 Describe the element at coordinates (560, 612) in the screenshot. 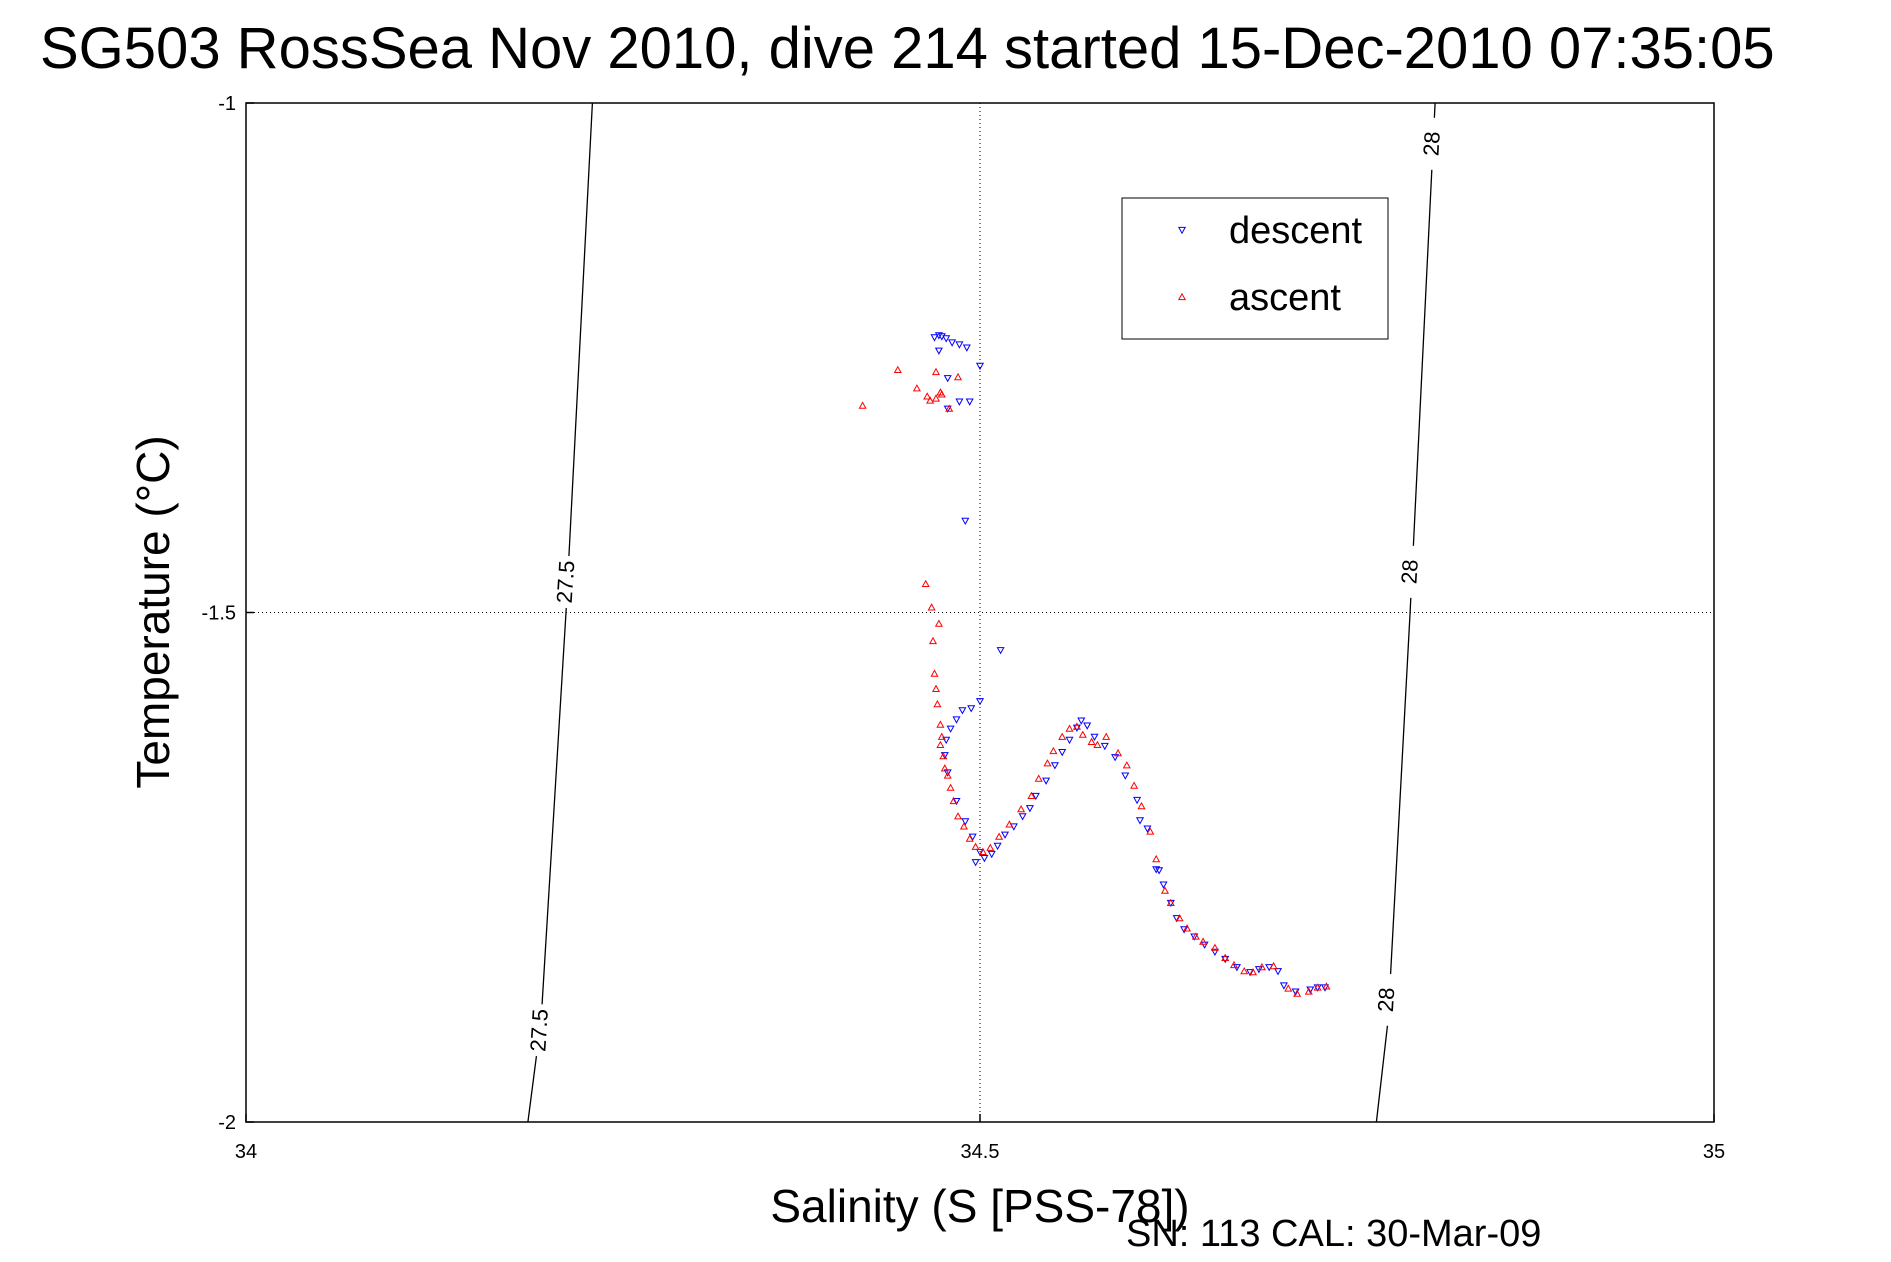

I see `isopycnal-line` at that location.